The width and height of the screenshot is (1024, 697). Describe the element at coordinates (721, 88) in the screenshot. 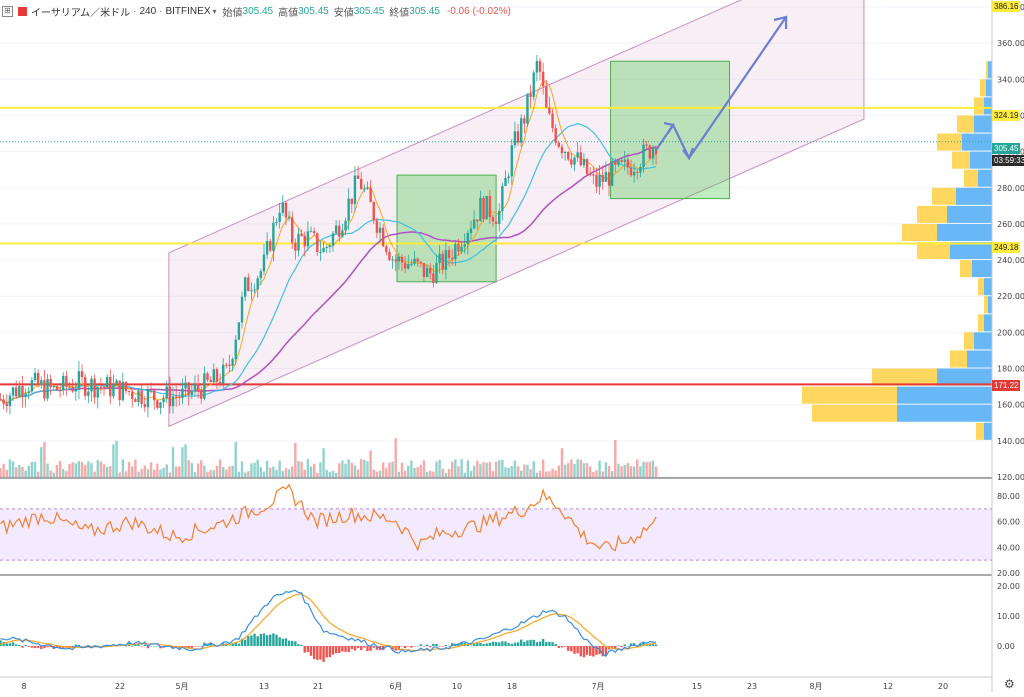

I see `projection-arrows` at that location.